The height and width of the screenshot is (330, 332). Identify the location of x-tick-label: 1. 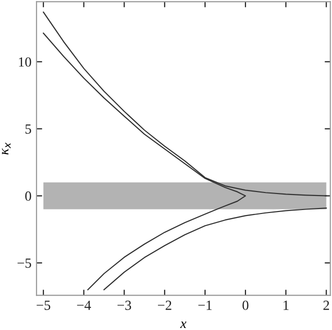
(286, 305).